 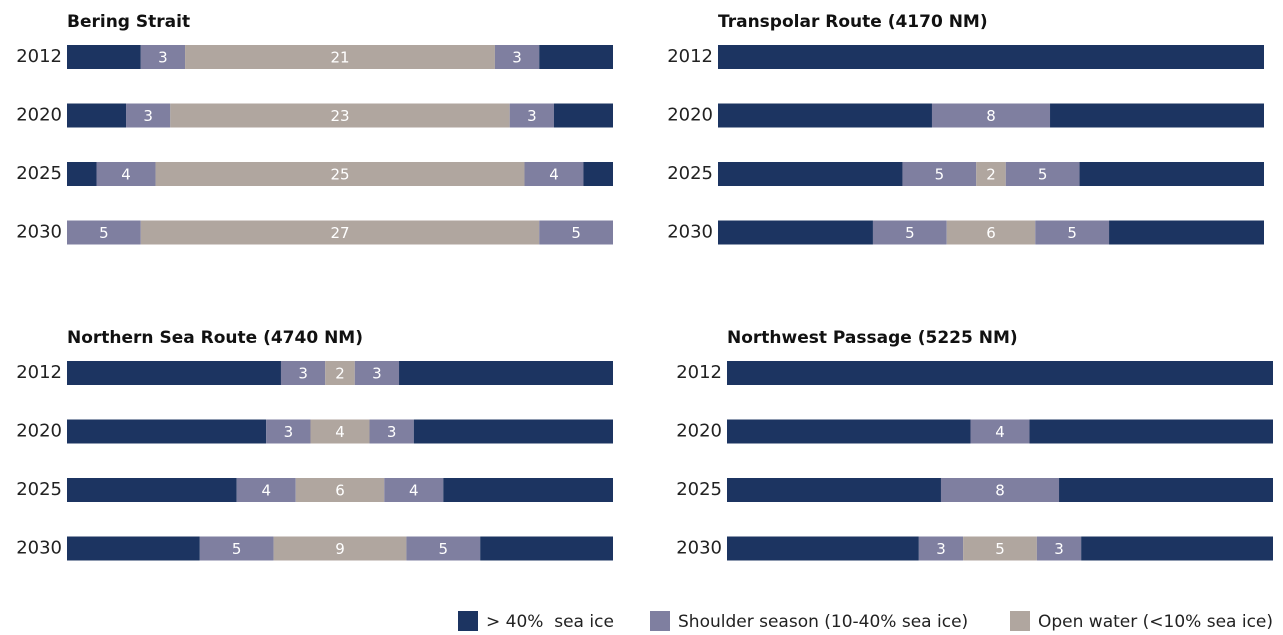 I want to click on segment-label: 21, so click(x=339, y=58).